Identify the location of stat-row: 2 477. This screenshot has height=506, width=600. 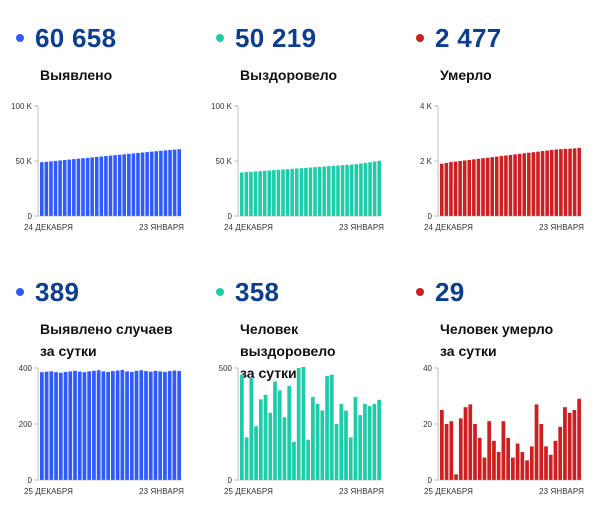
(459, 38).